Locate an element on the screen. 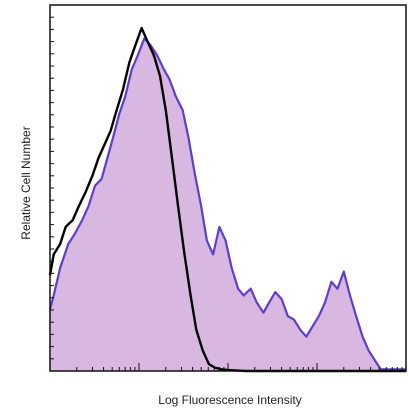  x-axis-label: Log Fluorescence Intensity is located at coordinates (229, 400).